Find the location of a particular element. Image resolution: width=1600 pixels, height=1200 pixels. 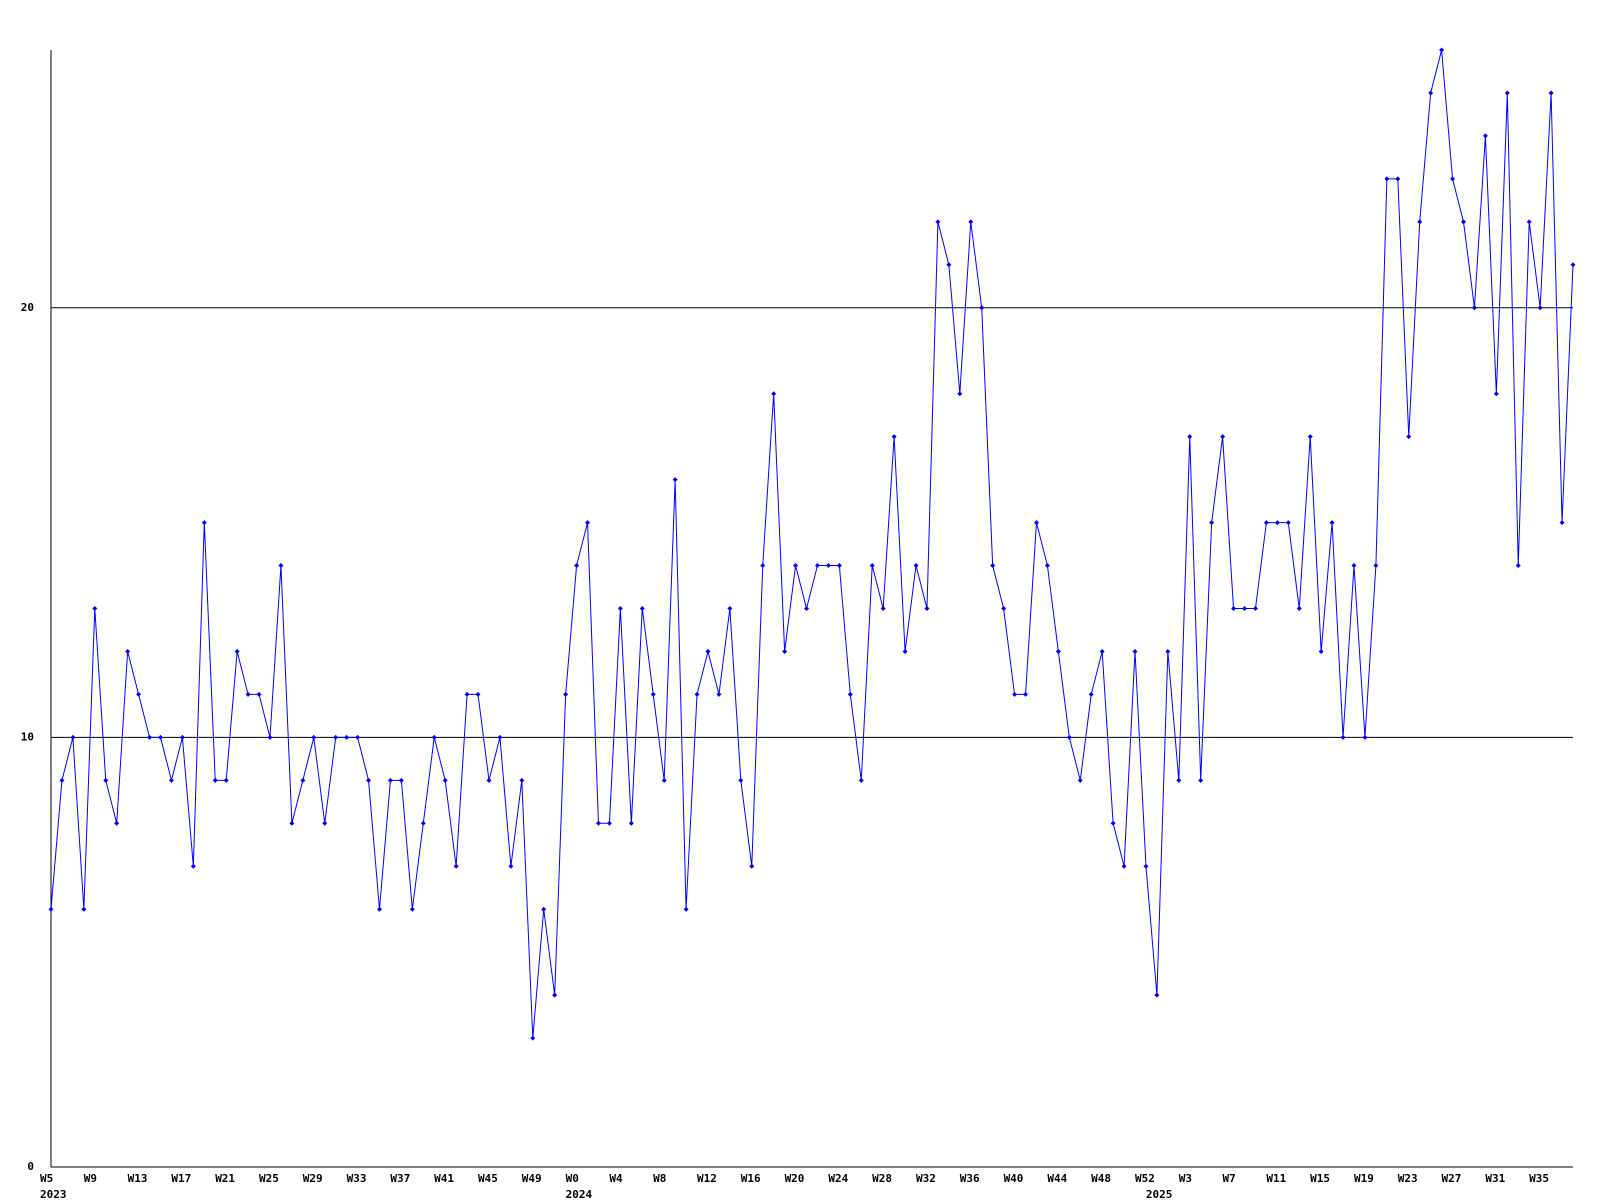

x-tick-label: W5 is located at coordinates (46, 1178).